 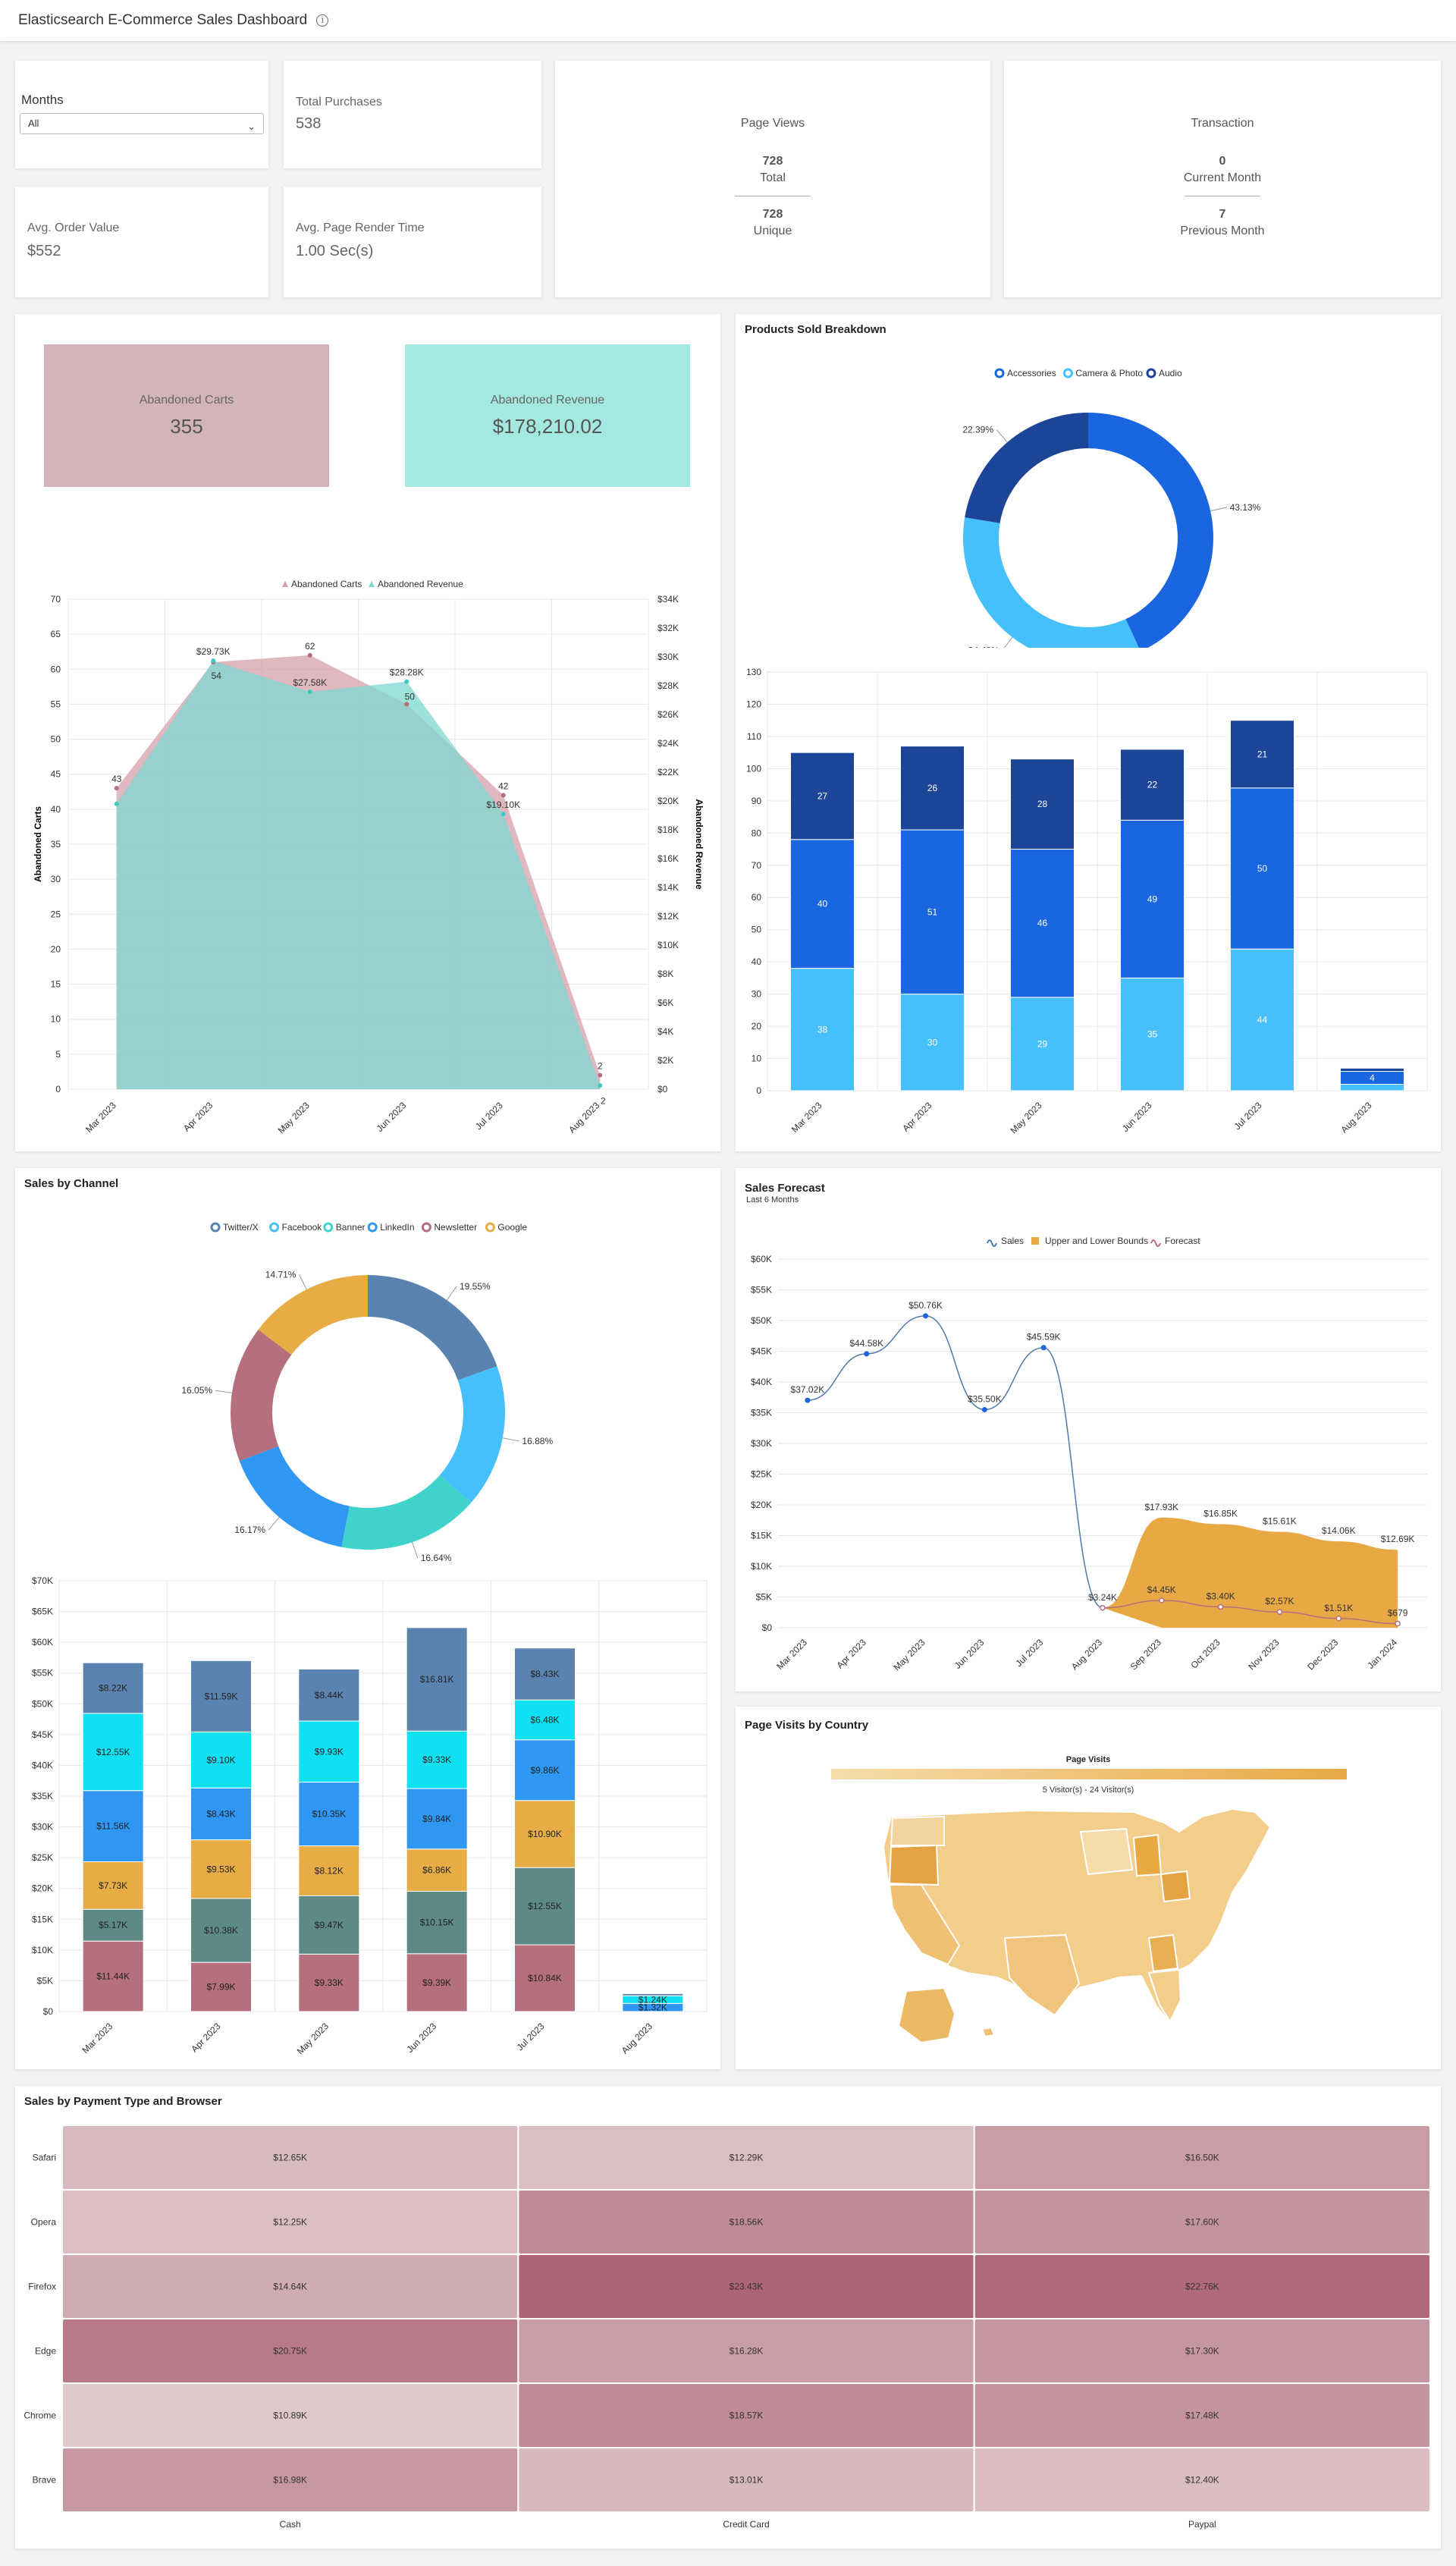 I want to click on heatmap-column-label: Paypal, so click(x=1202, y=2524).